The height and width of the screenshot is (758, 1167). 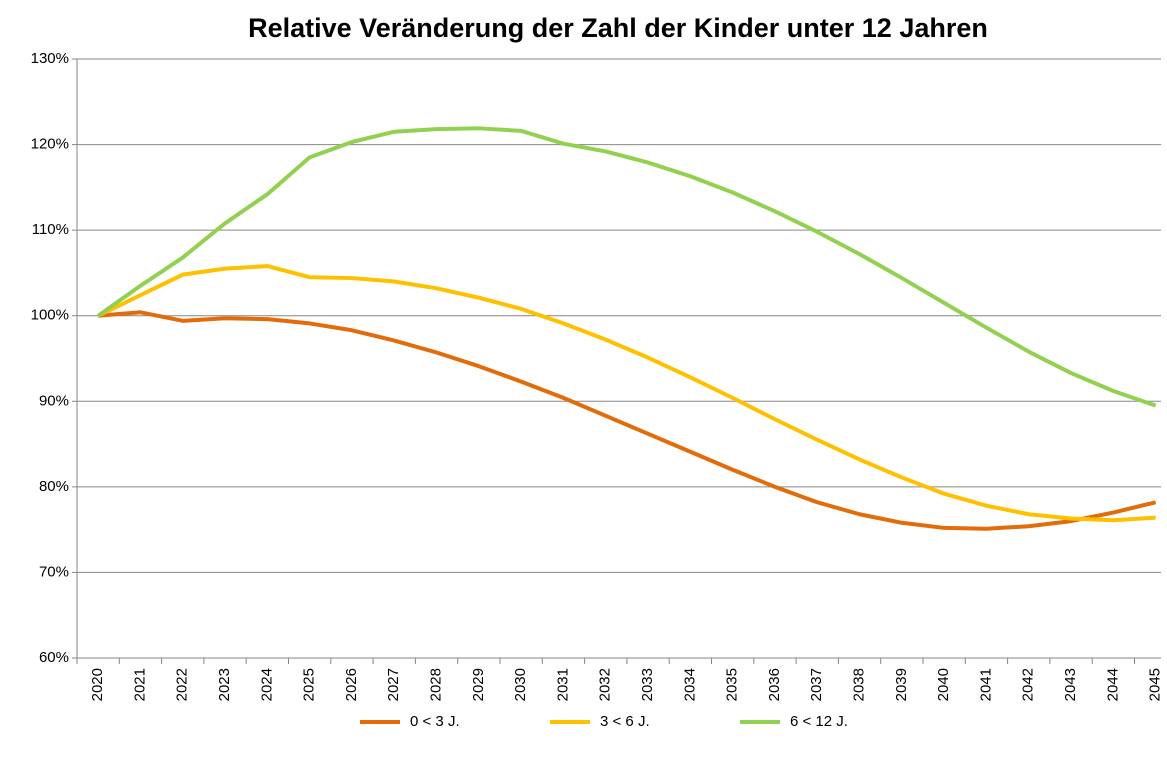 I want to click on x-tick-label: 2024, so click(x=266, y=684).